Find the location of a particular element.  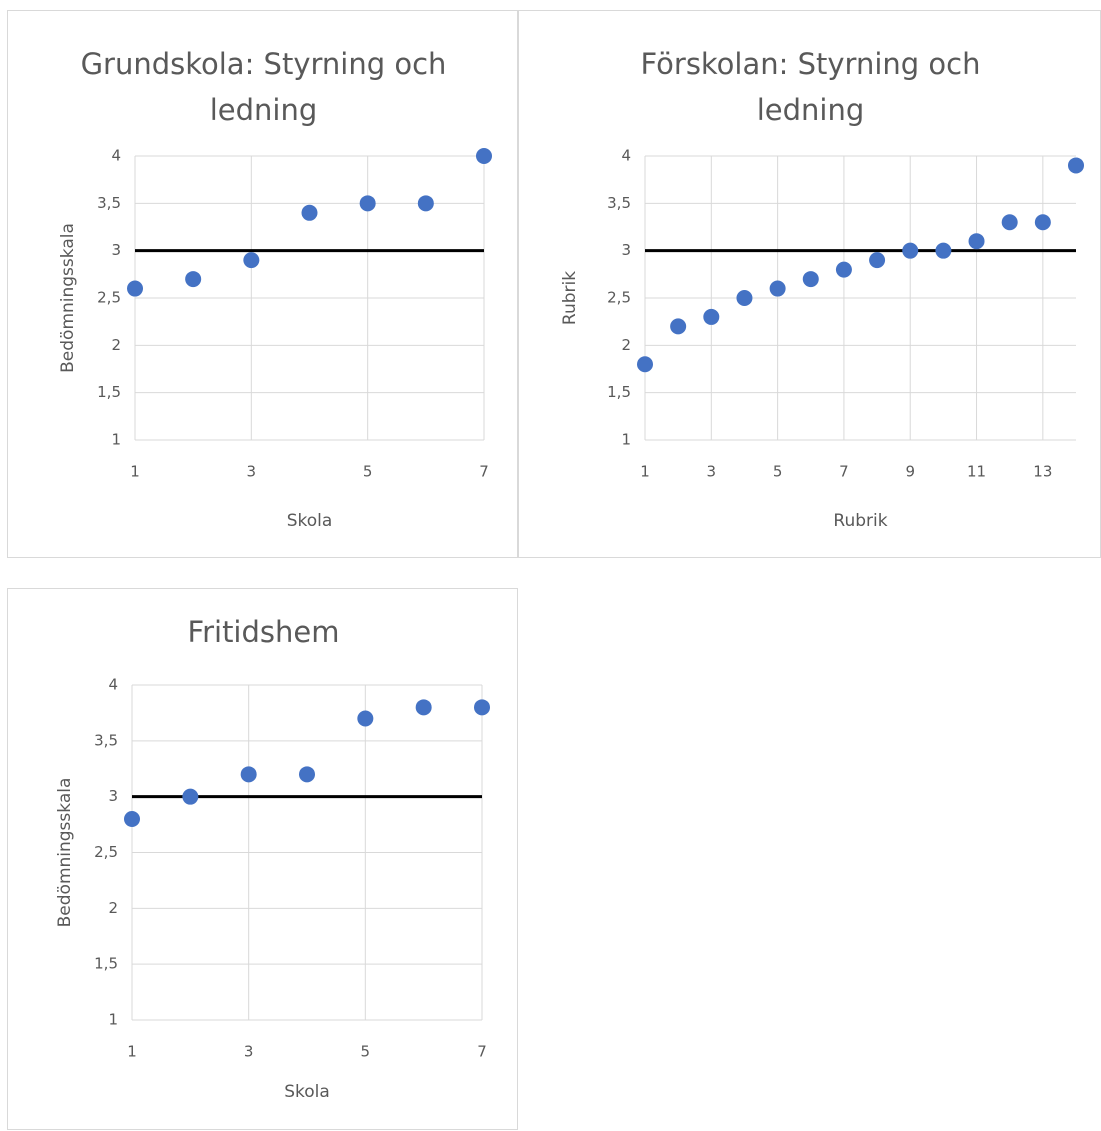

x-tick-label: 11 is located at coordinates (976, 472).